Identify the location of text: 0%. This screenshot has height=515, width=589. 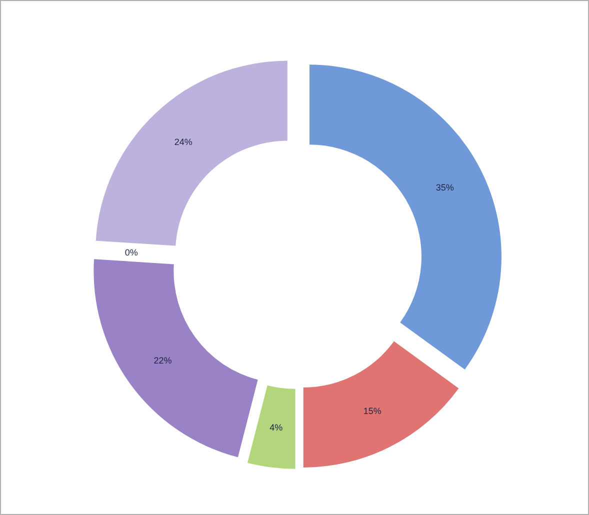
(131, 253).